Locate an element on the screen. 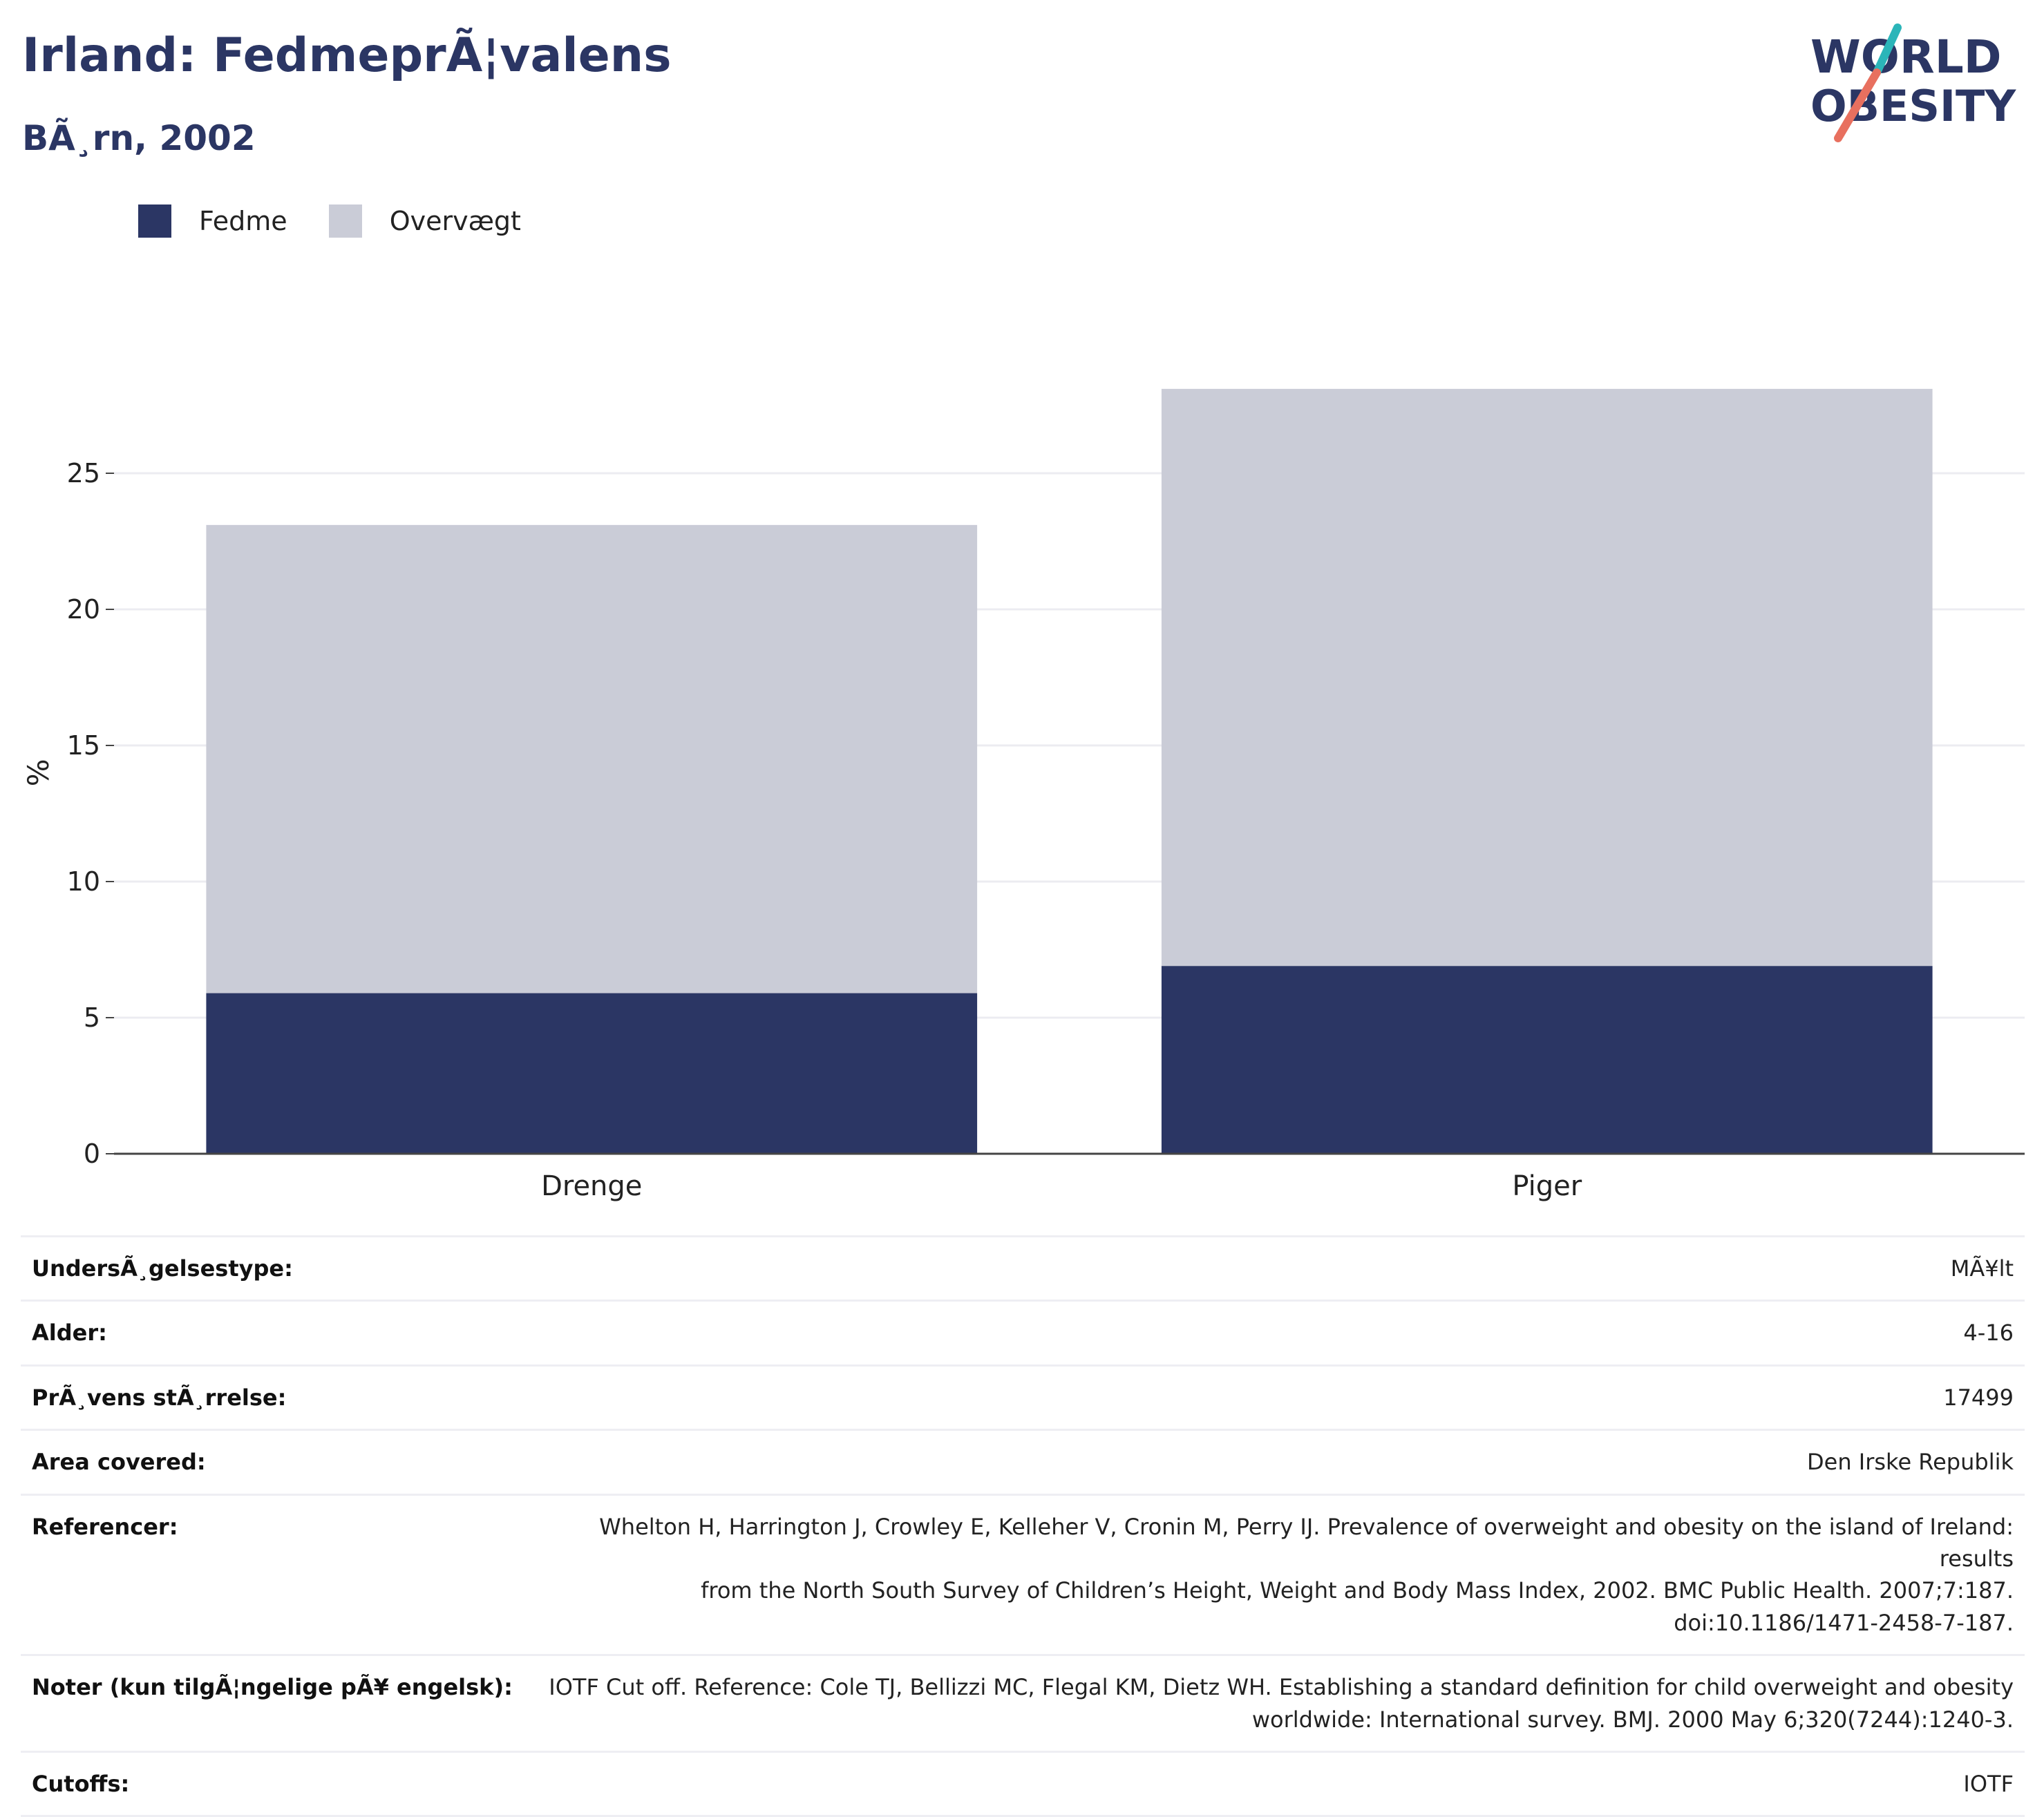  bar-fedme-piger is located at coordinates (1547, 1060).